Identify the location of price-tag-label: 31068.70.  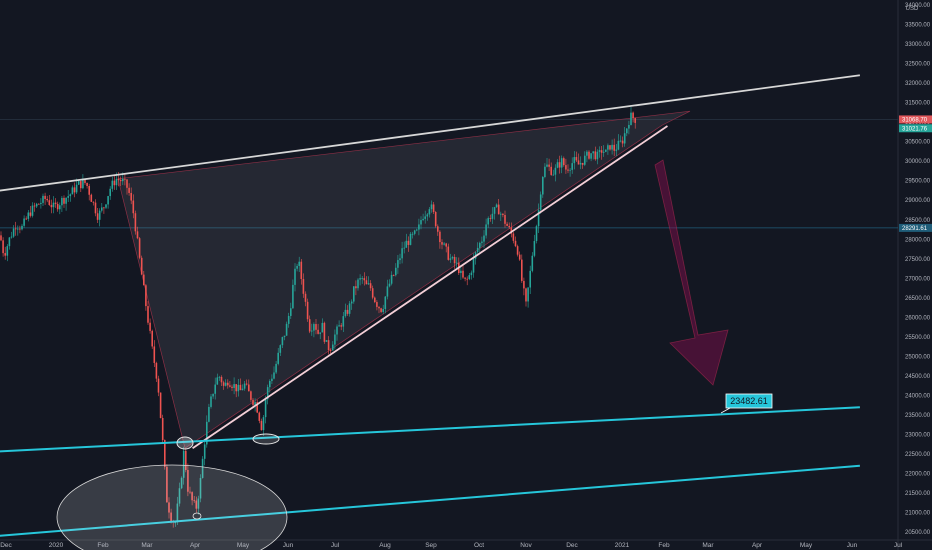
(915, 120).